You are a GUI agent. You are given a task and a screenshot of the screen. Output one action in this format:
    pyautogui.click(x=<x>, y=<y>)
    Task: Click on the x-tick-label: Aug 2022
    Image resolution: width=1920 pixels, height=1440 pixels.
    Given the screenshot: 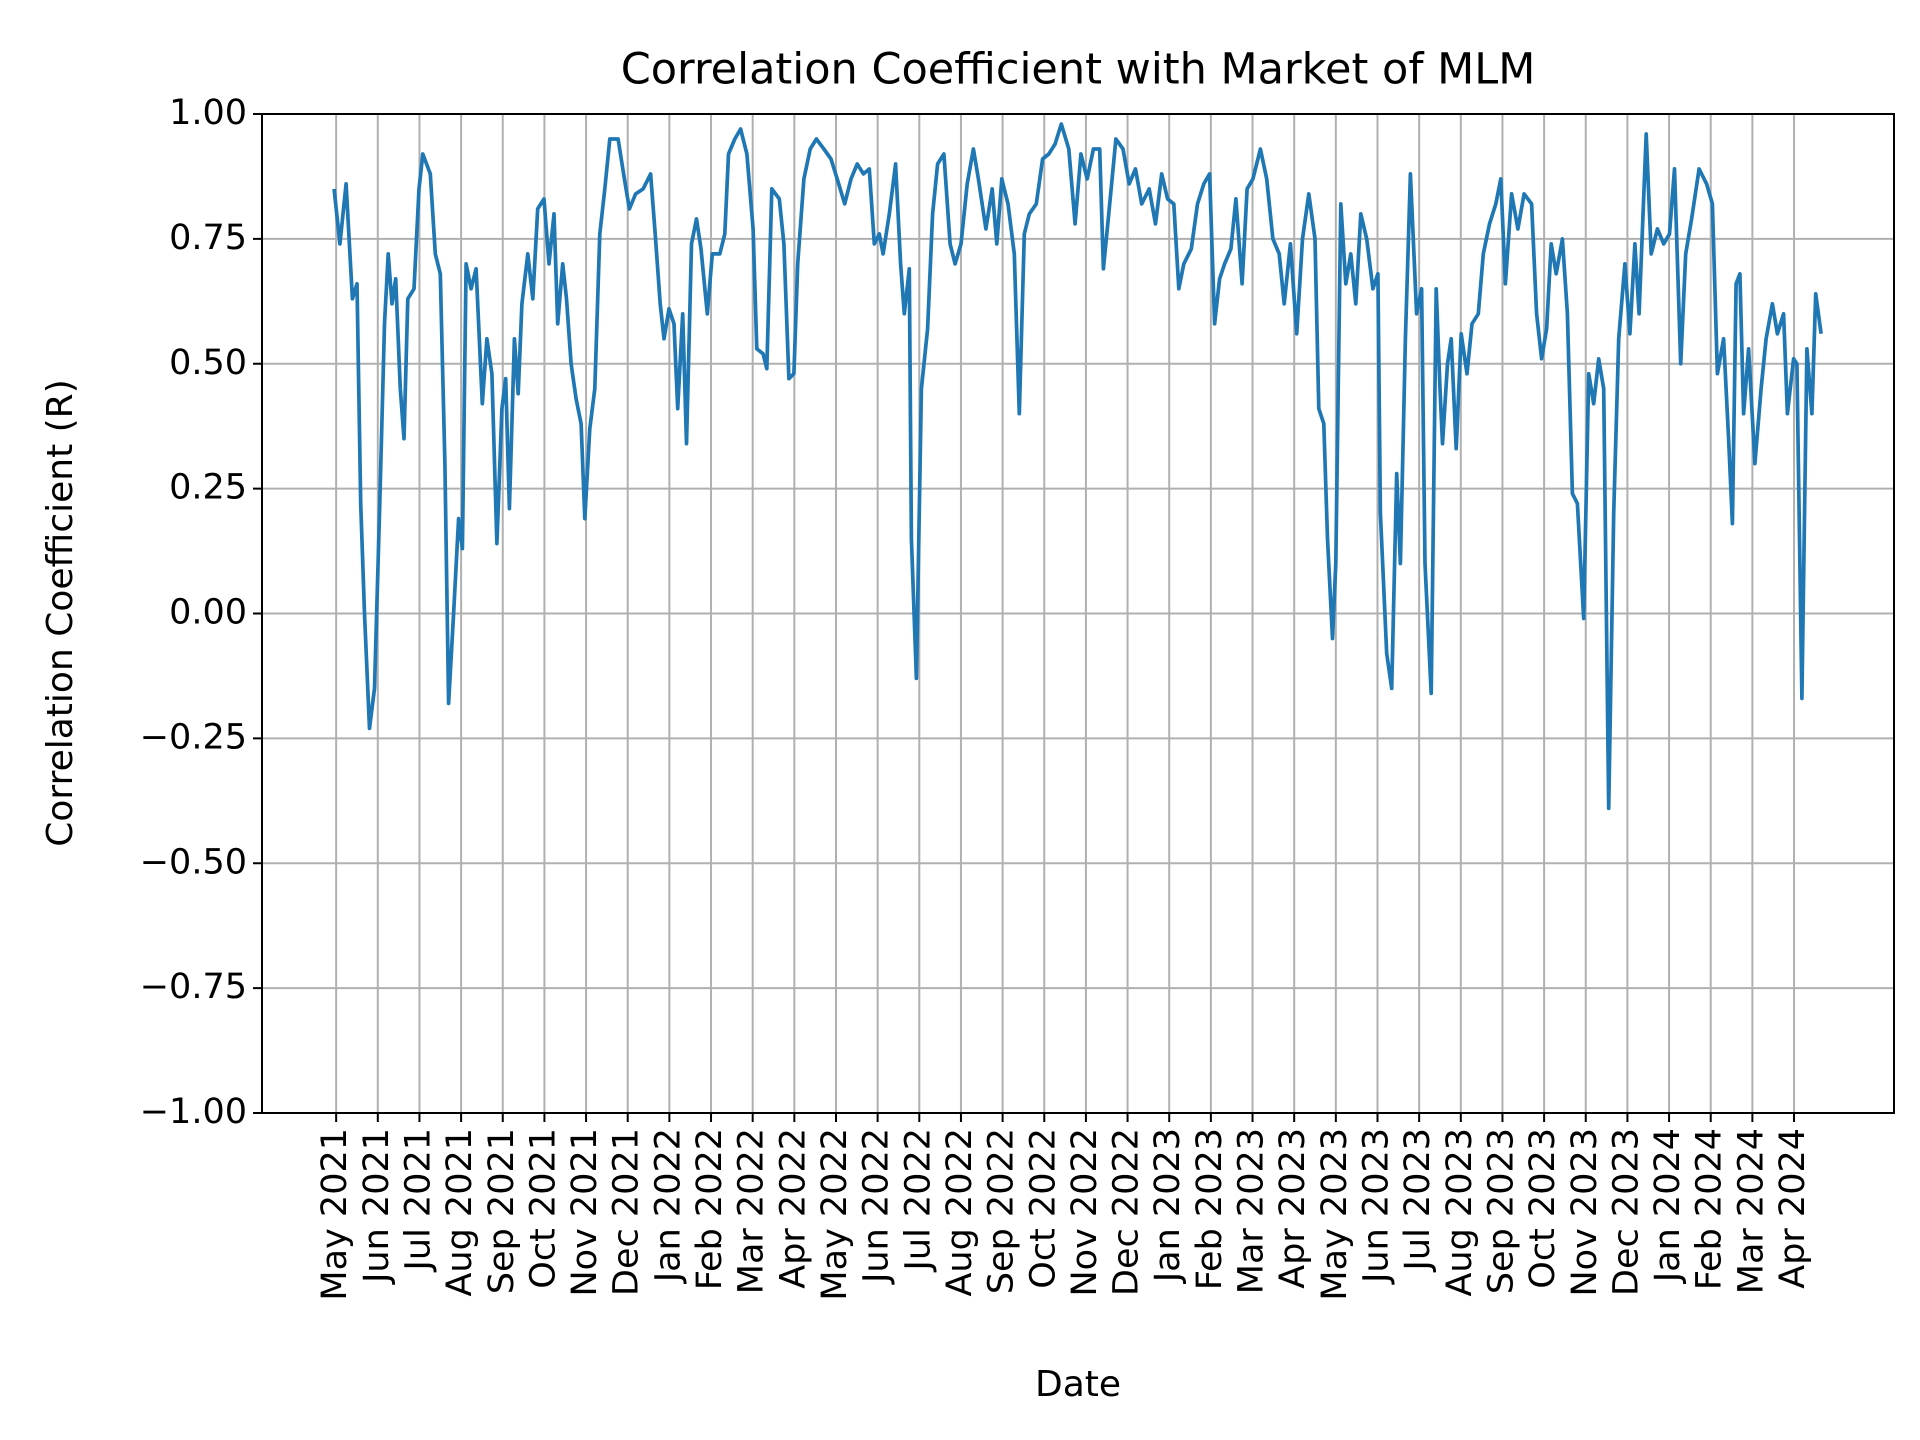 What is the action you would take?
    pyautogui.click(x=960, y=1212)
    